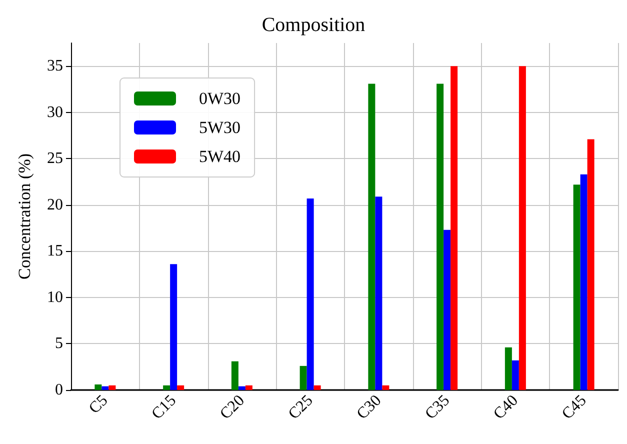  Describe the element at coordinates (55, 297) in the screenshot. I see `y-tick-label: 10` at that location.